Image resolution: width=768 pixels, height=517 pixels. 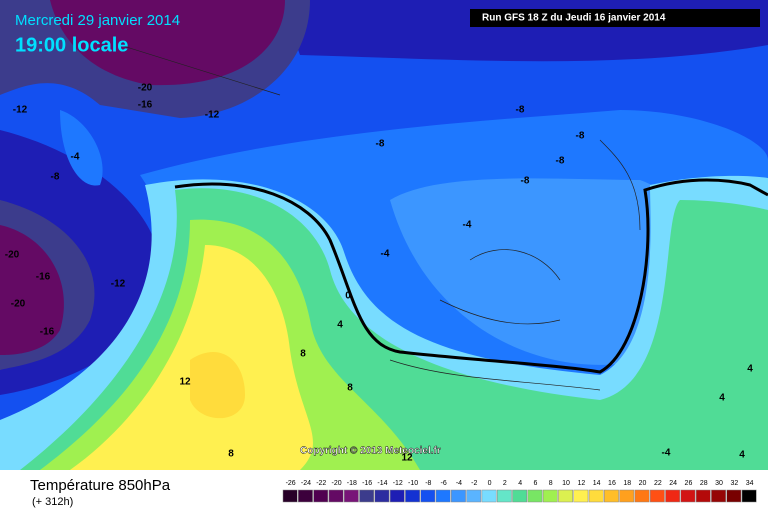 I want to click on legend-label: 26, so click(x=689, y=483).